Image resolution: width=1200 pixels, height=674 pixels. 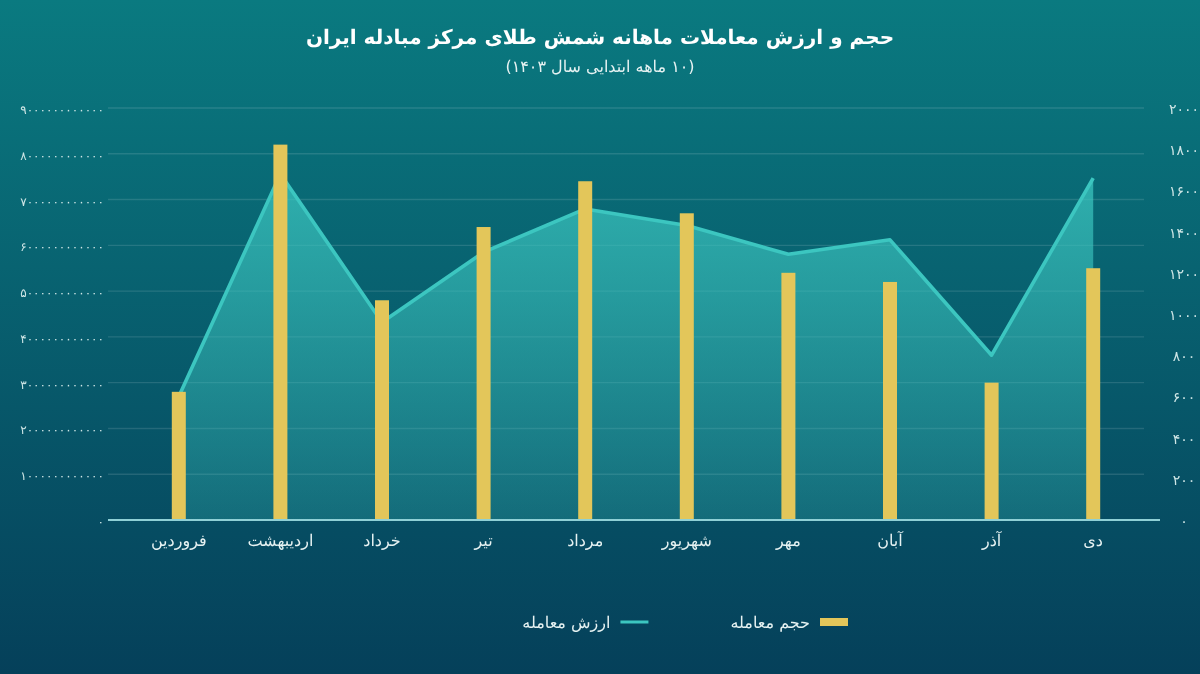 I want to click on legend-label: ارزش معامله, so click(x=566, y=623).